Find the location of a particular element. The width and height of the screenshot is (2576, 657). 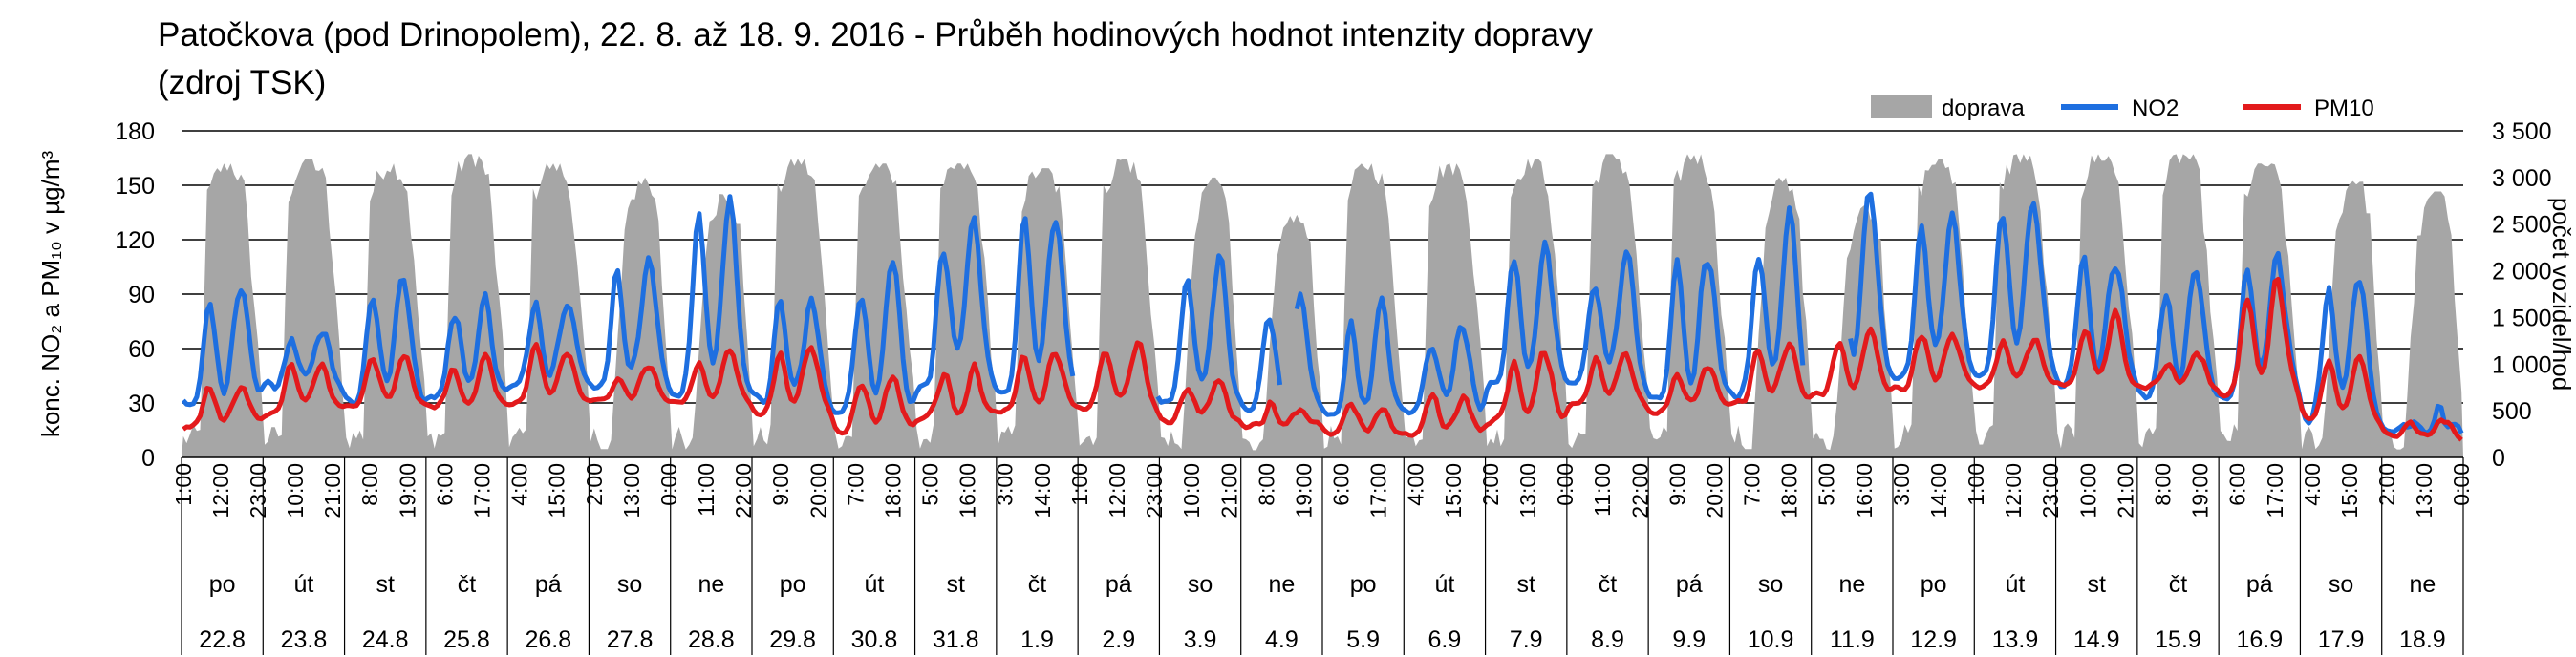

y-left-tick-label: 30 is located at coordinates (141, 404).